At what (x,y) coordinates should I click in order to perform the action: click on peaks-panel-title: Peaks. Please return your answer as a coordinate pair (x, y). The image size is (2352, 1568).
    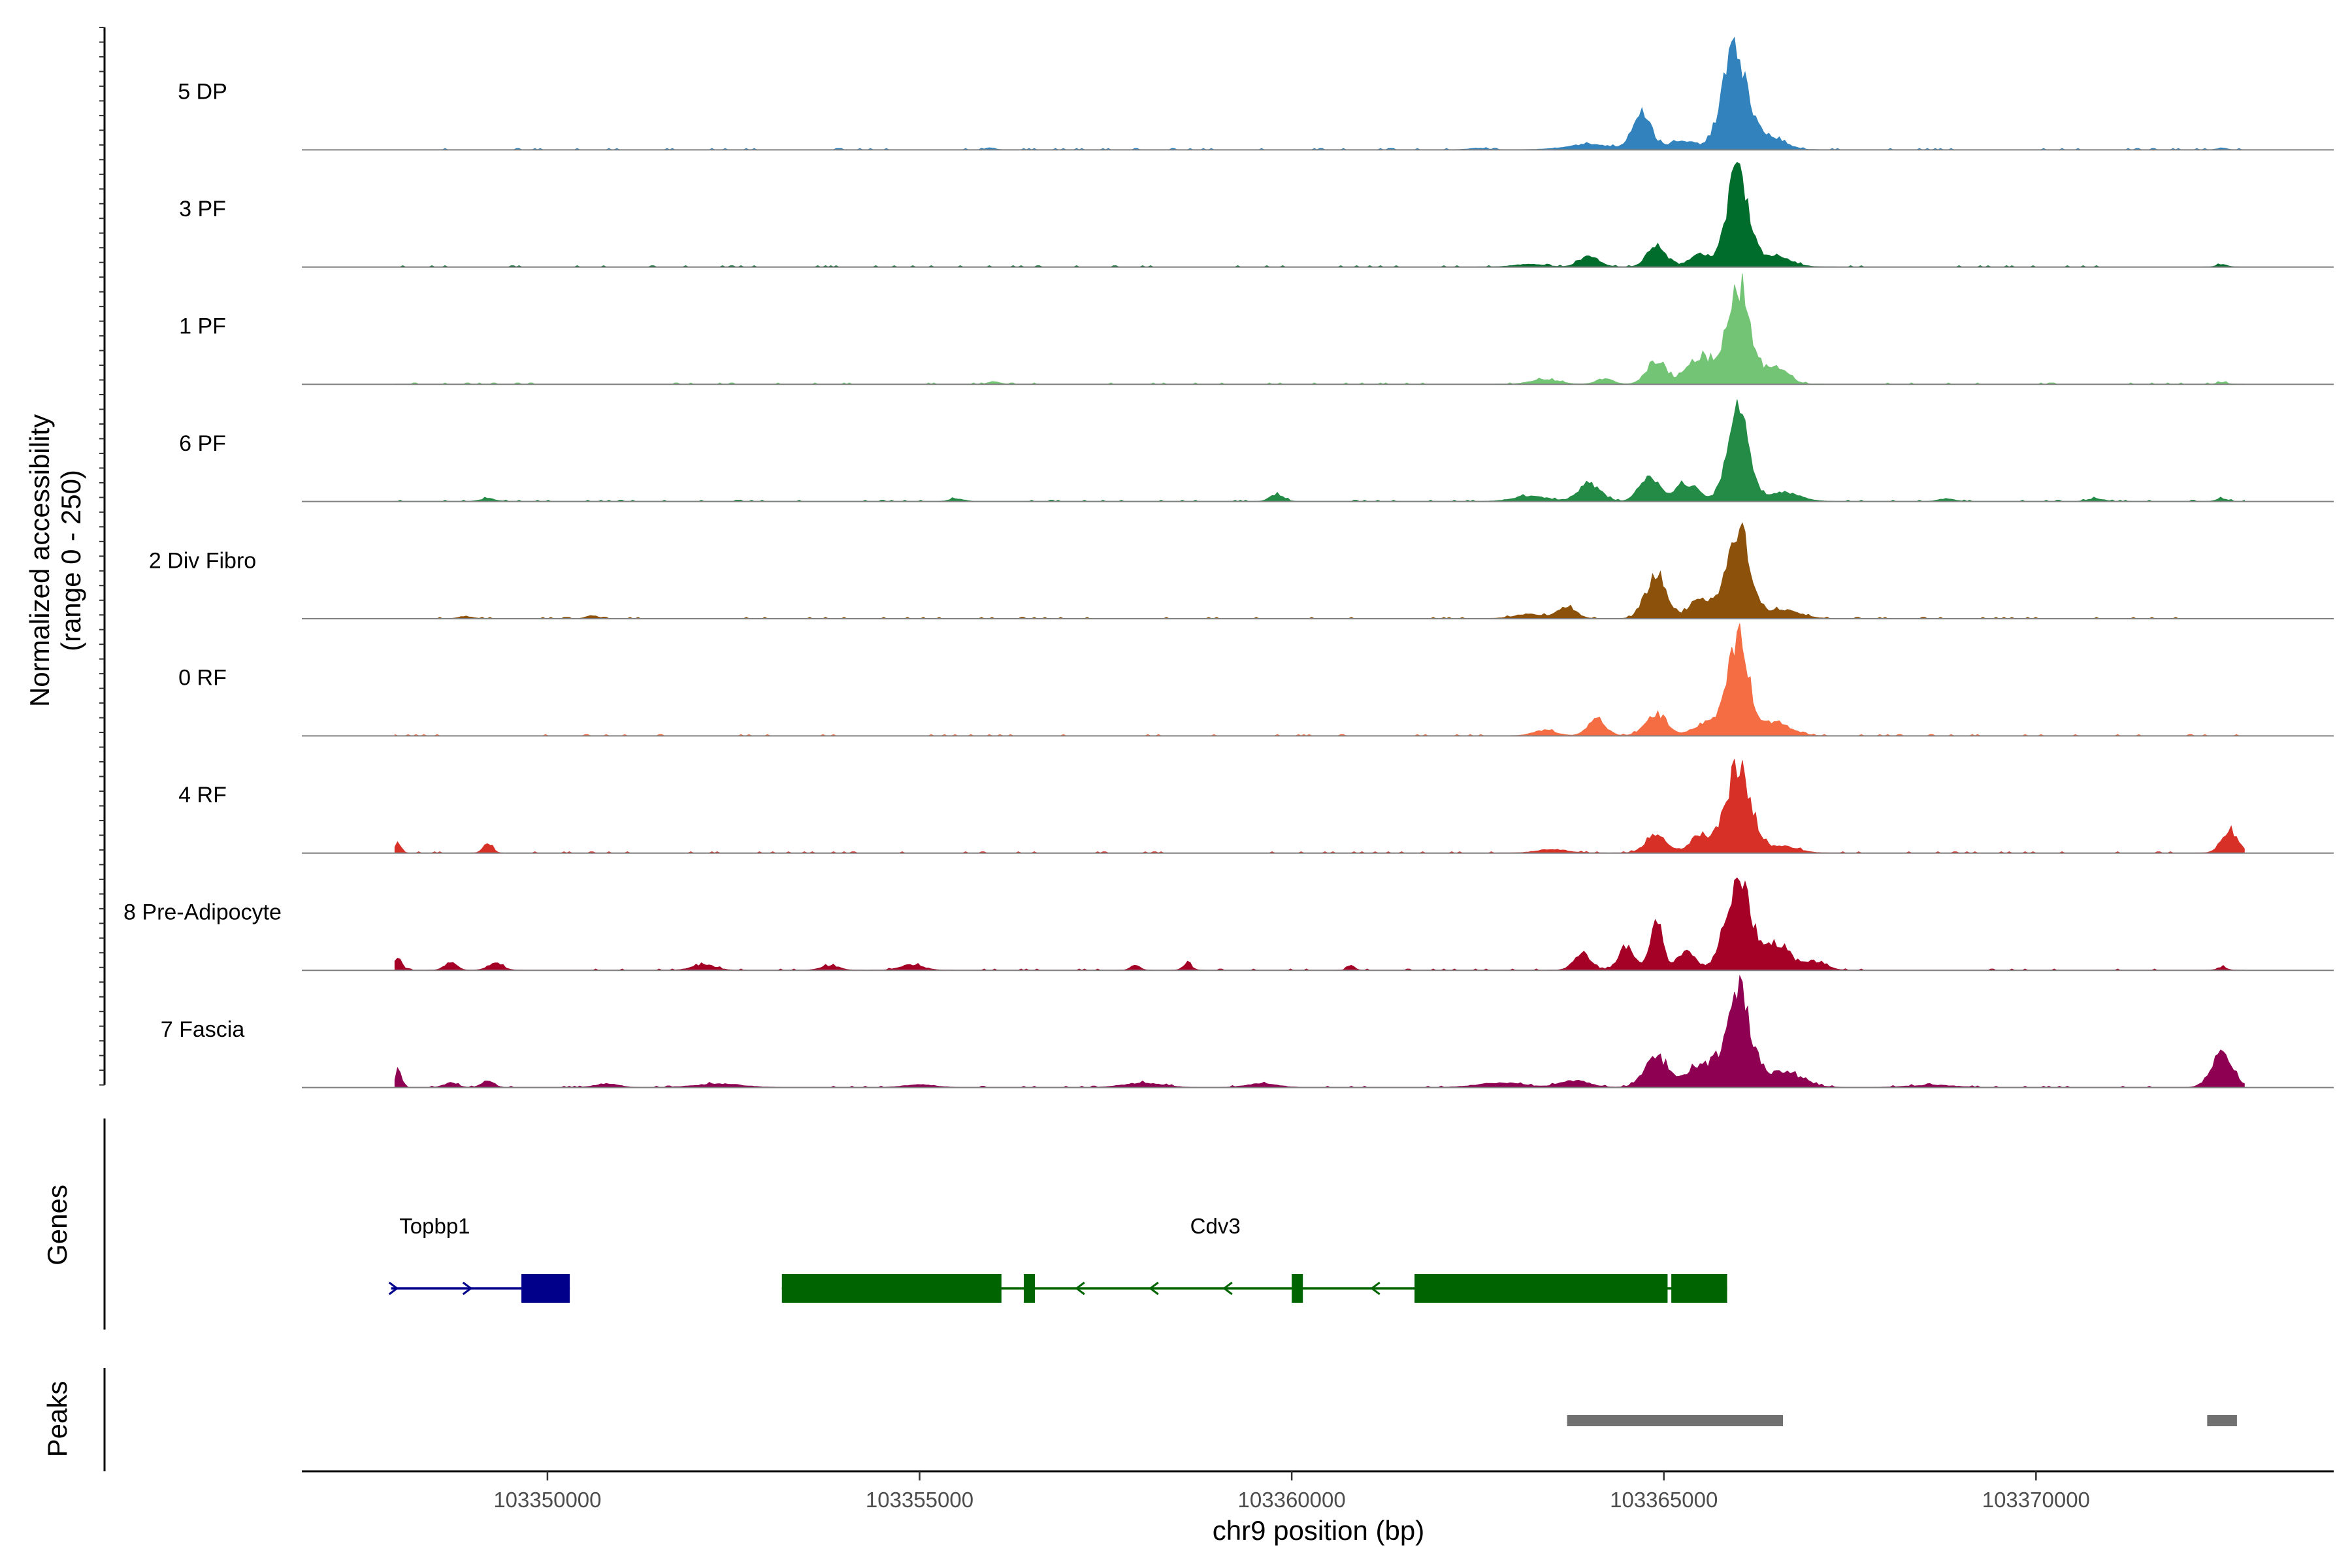
    Looking at the image, I should click on (57, 1419).